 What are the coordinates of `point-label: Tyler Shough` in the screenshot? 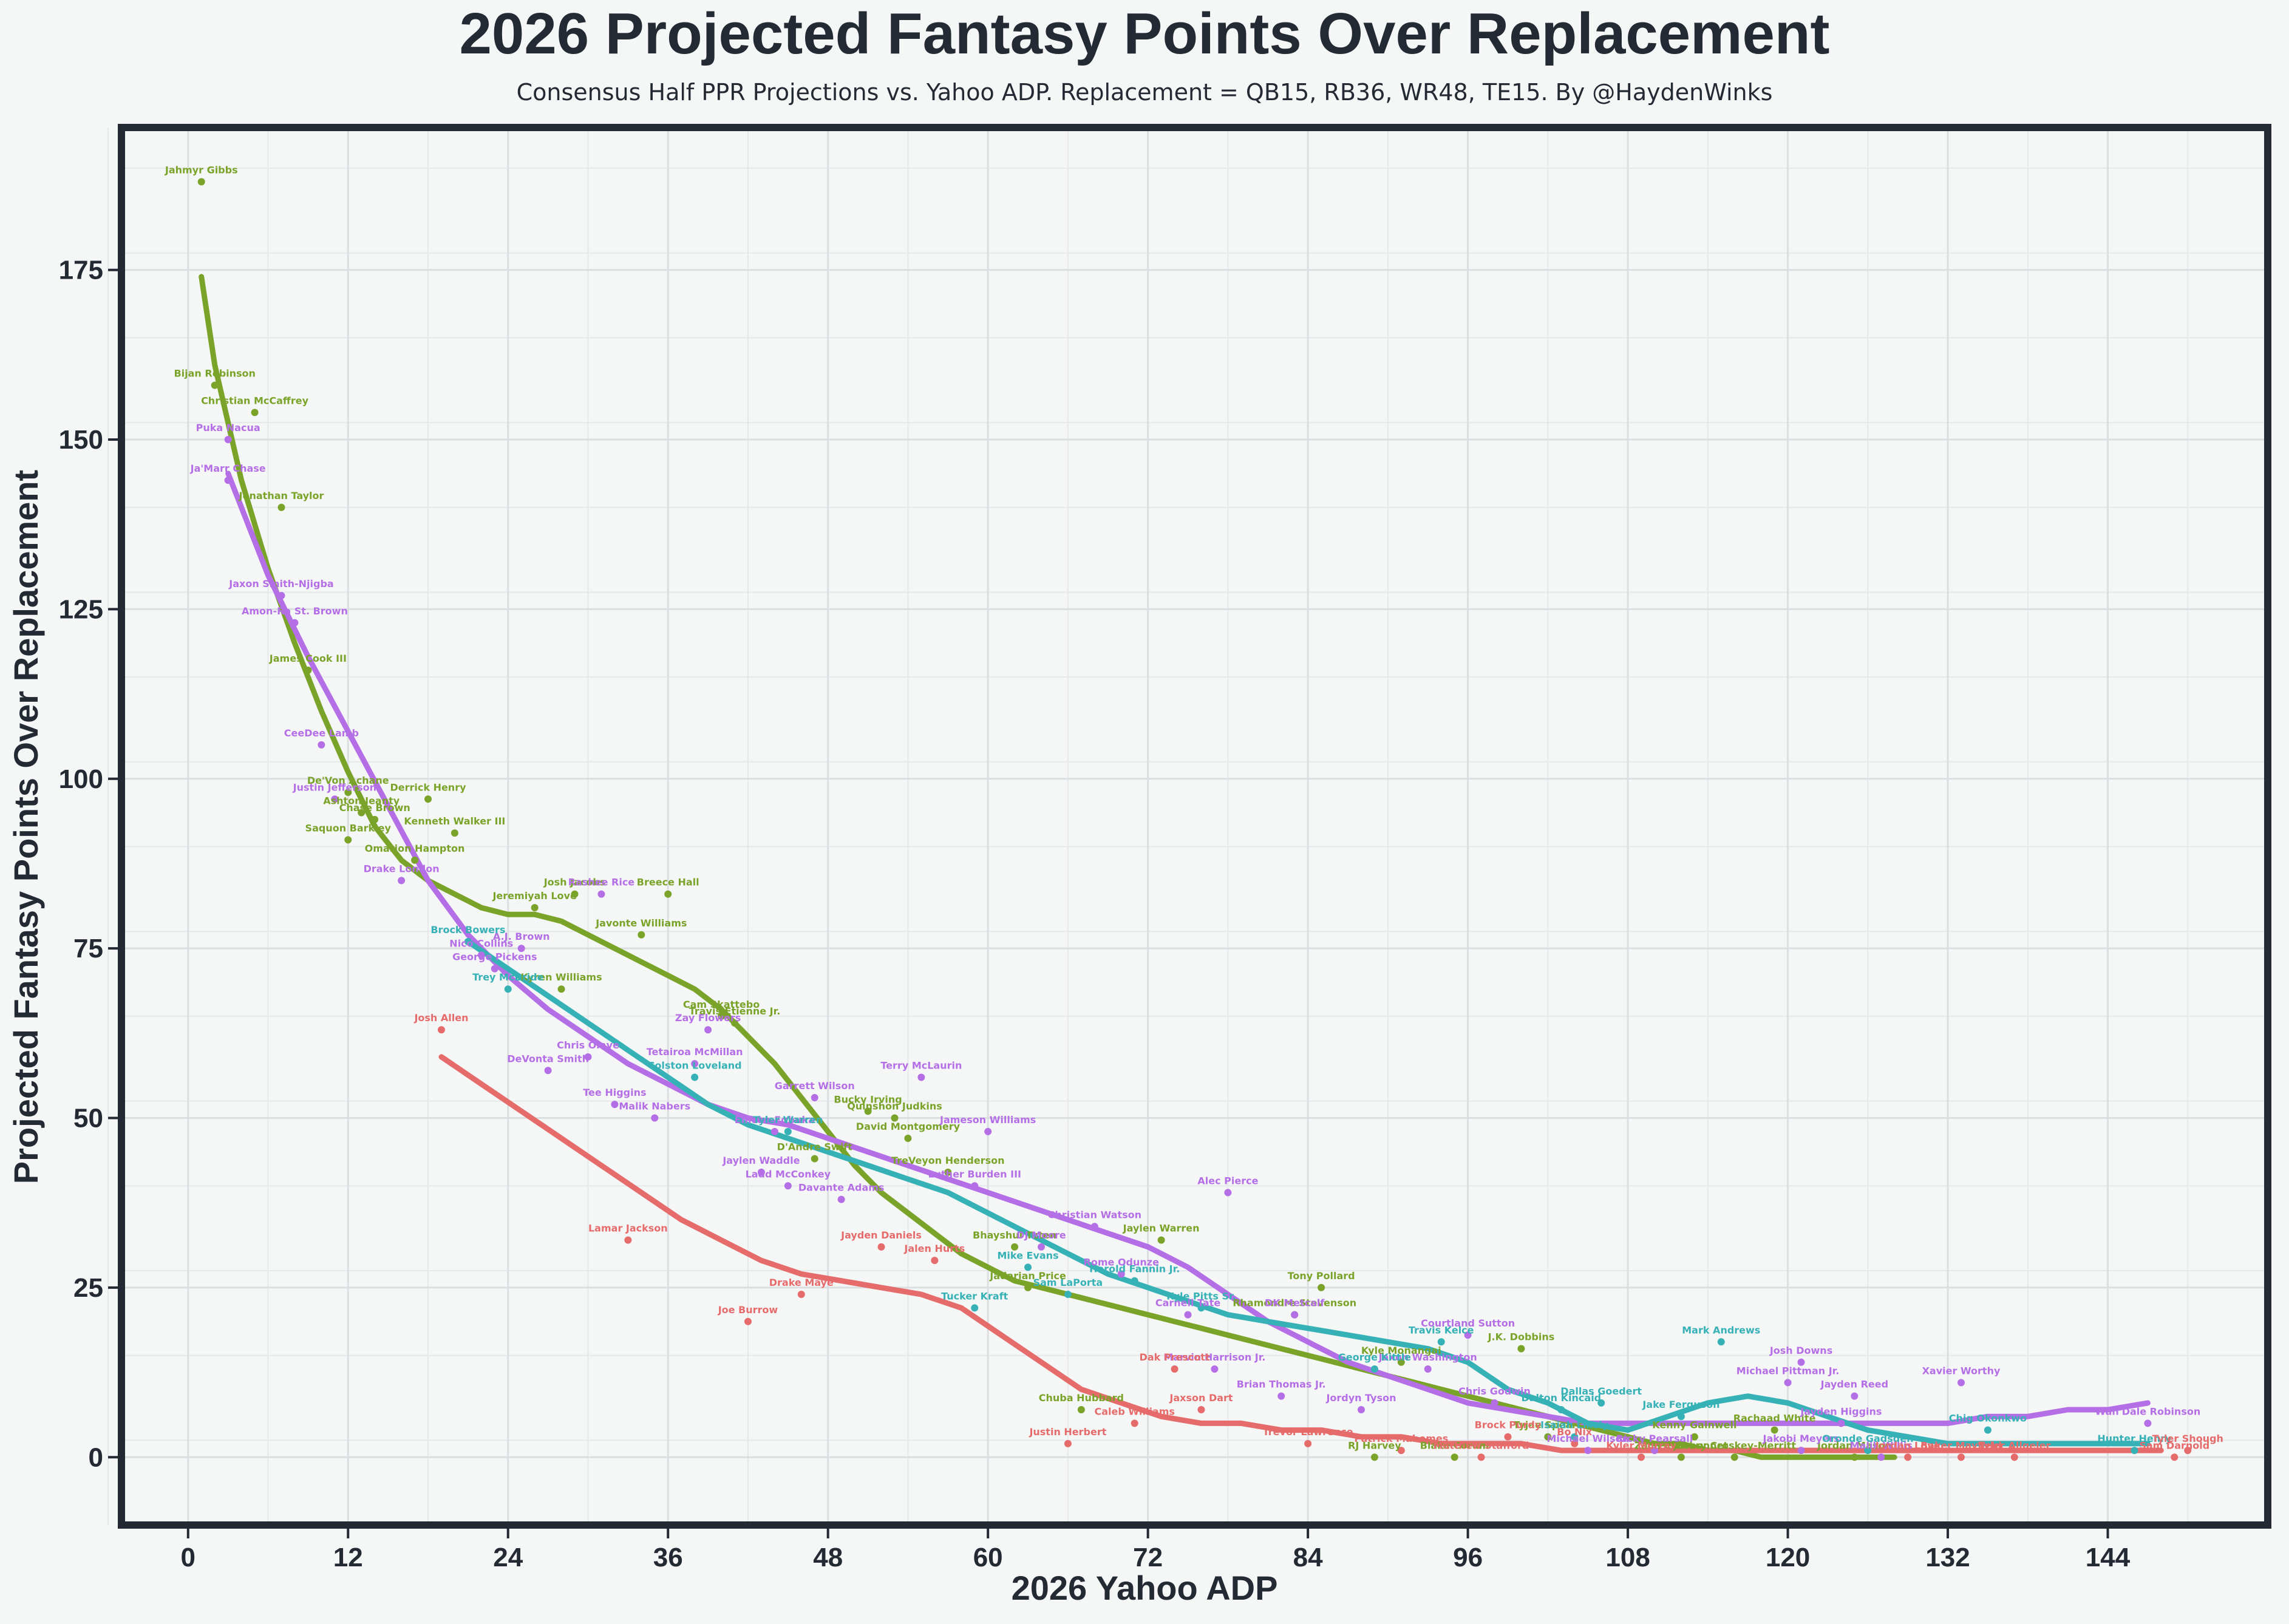 It's located at (2187, 1438).